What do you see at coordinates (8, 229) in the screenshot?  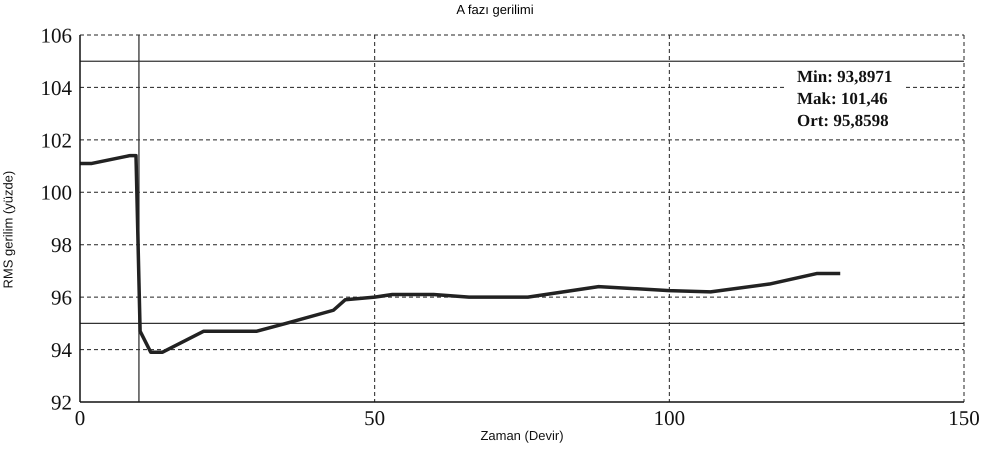 I see `y-axis-title: RMS gerilim (yüzde)` at bounding box center [8, 229].